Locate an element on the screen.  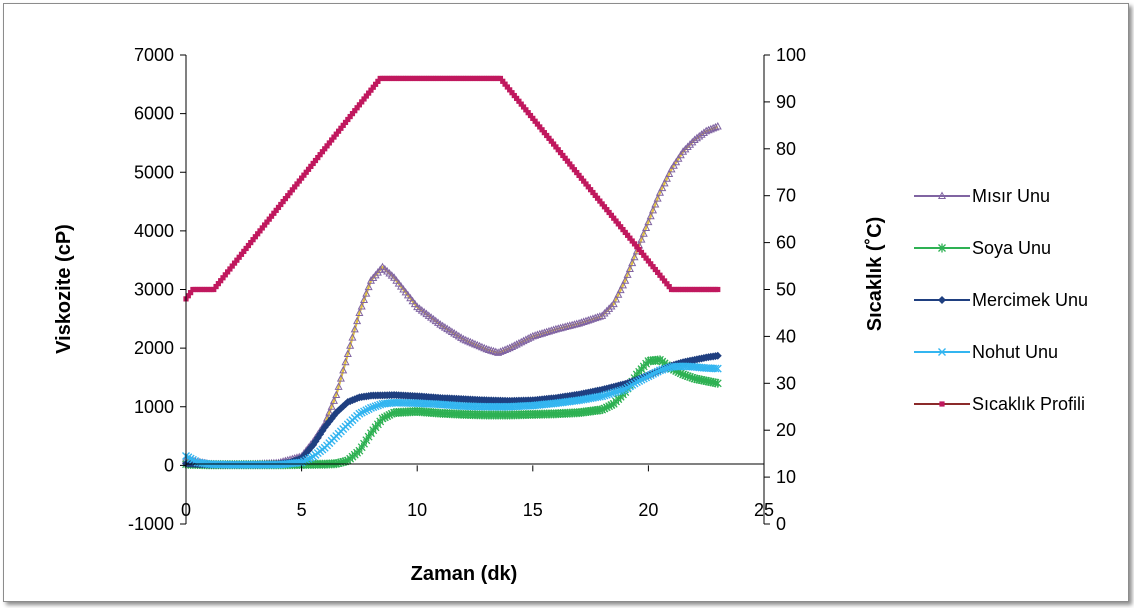
y2-tick-label: 60 is located at coordinates (786, 243).